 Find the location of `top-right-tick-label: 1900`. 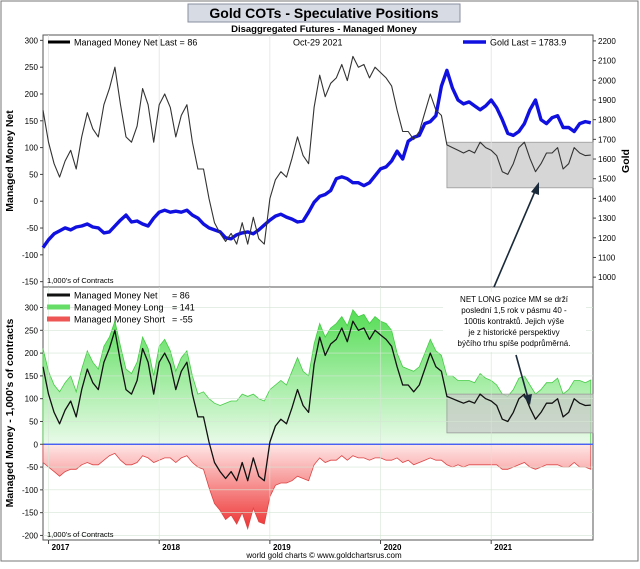

top-right-tick-label: 1900 is located at coordinates (607, 100).